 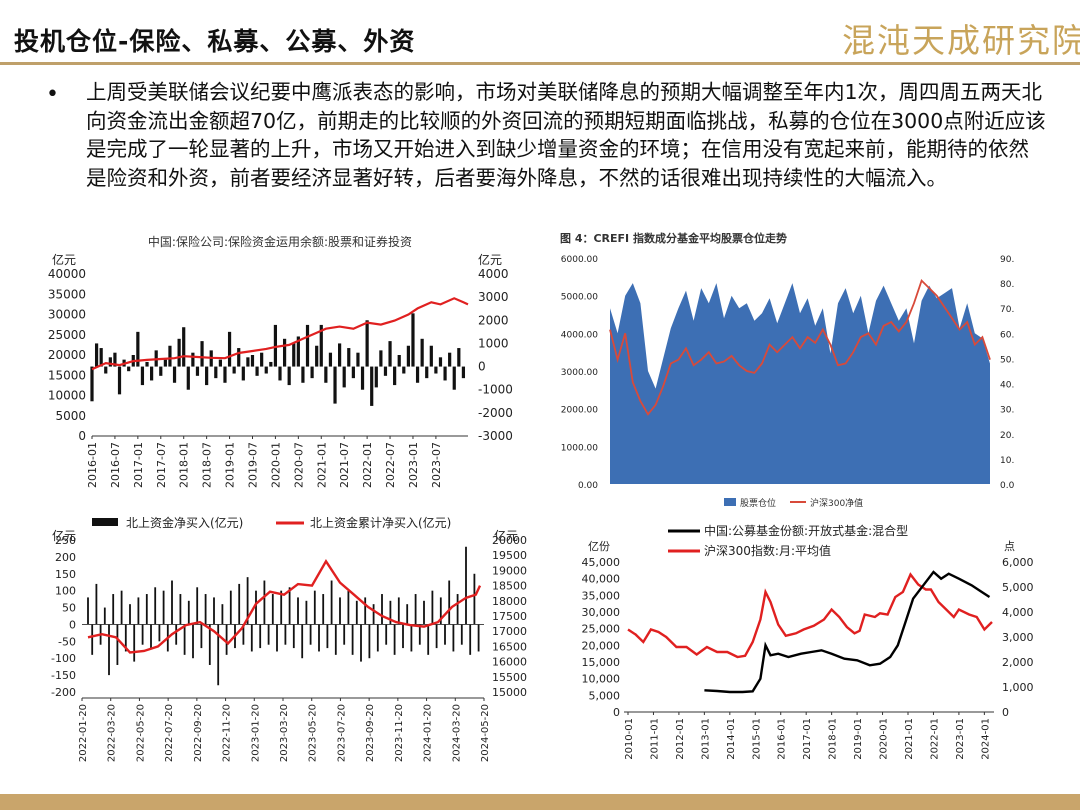 I want to click on x-tick: 2024-01-20, so click(x=428, y=733).